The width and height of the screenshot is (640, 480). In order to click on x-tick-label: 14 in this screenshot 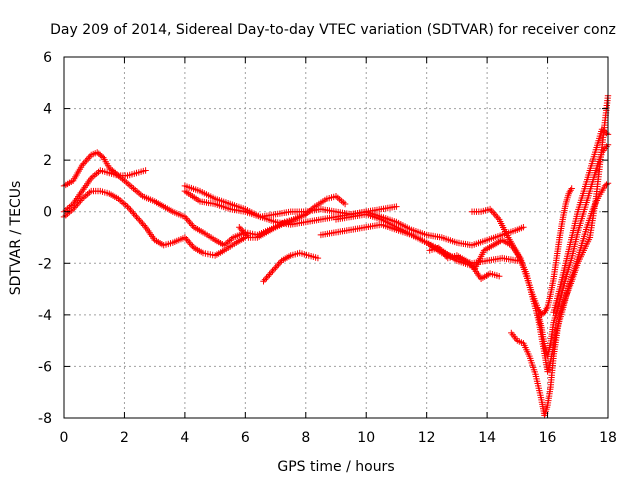, I will do `click(487, 438)`.